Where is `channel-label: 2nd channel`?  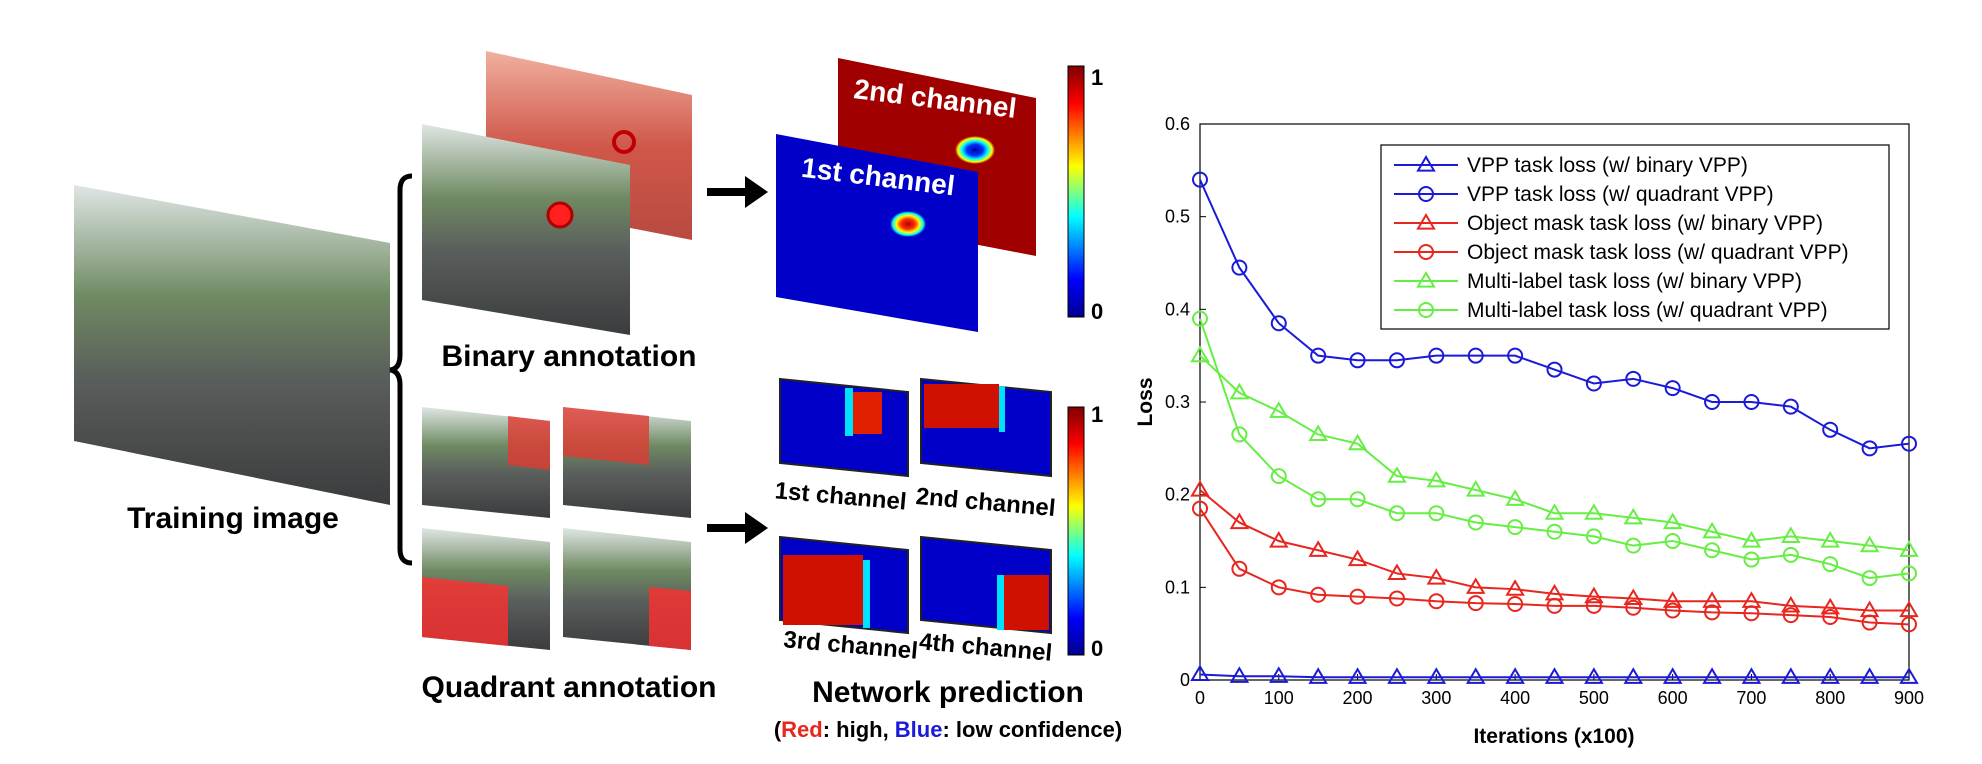
channel-label: 2nd channel is located at coordinates (986, 502).